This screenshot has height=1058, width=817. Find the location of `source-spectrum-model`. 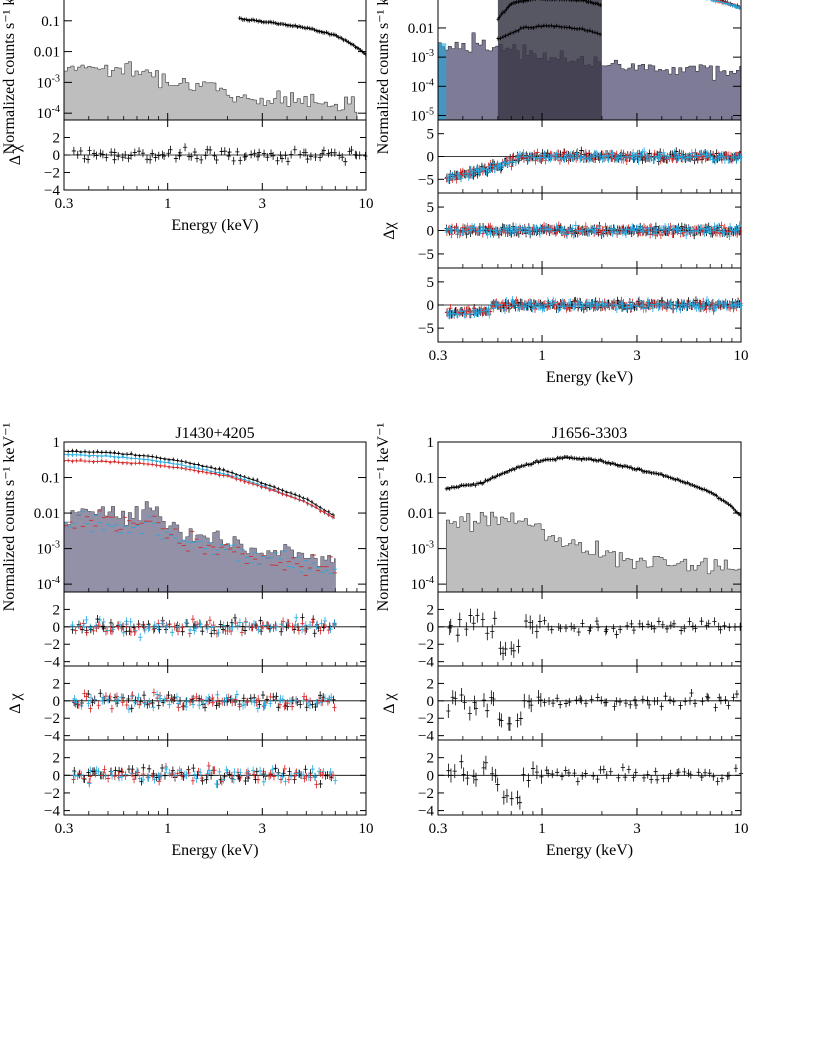

source-spectrum-model is located at coordinates (593, 487).